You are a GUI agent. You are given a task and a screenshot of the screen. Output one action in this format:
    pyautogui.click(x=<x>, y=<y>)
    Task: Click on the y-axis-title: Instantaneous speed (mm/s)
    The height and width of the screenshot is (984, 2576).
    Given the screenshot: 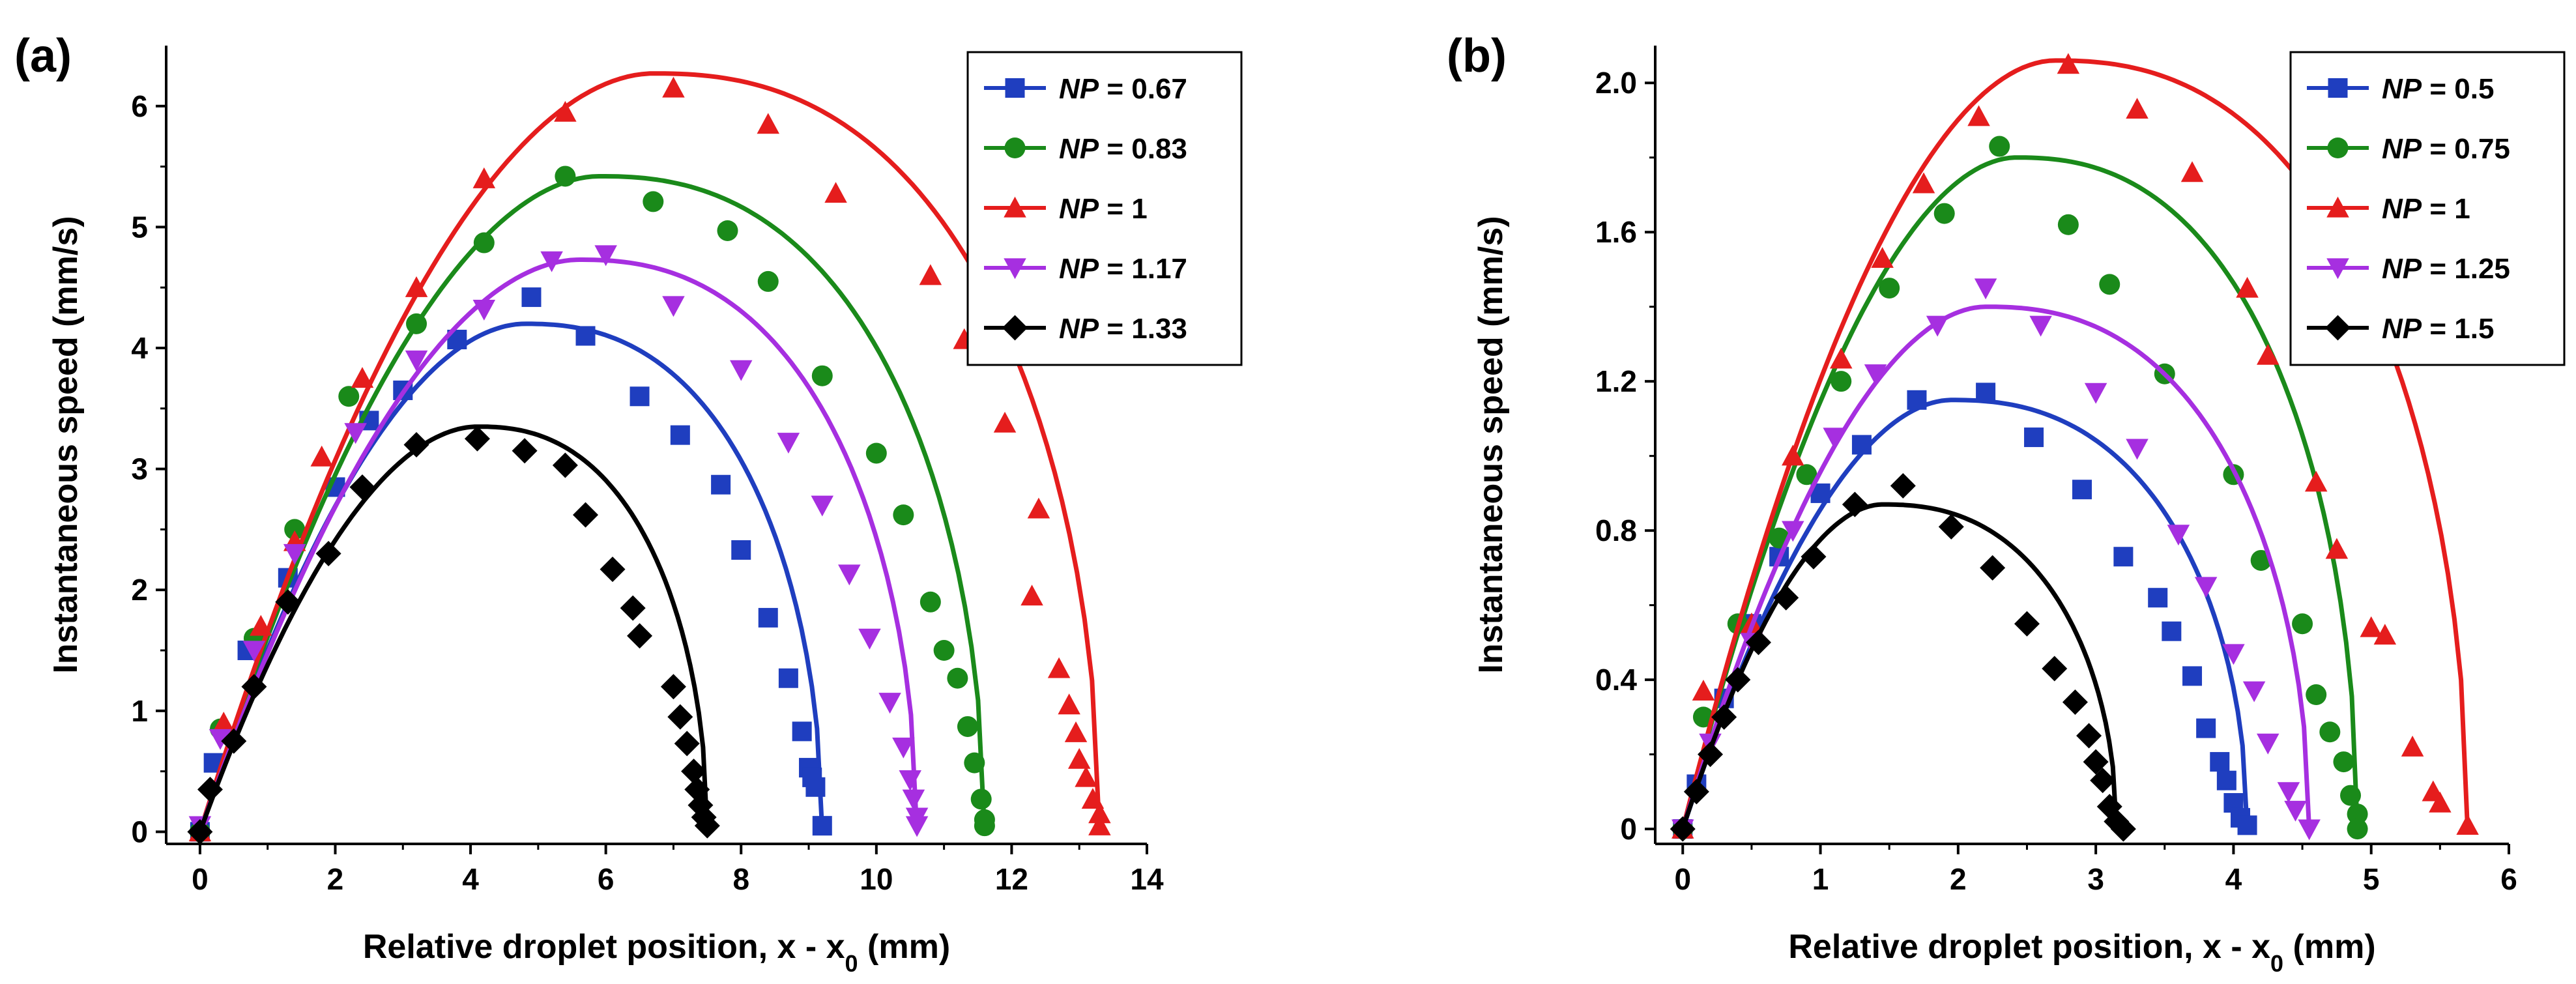 What is the action you would take?
    pyautogui.click(x=1491, y=444)
    